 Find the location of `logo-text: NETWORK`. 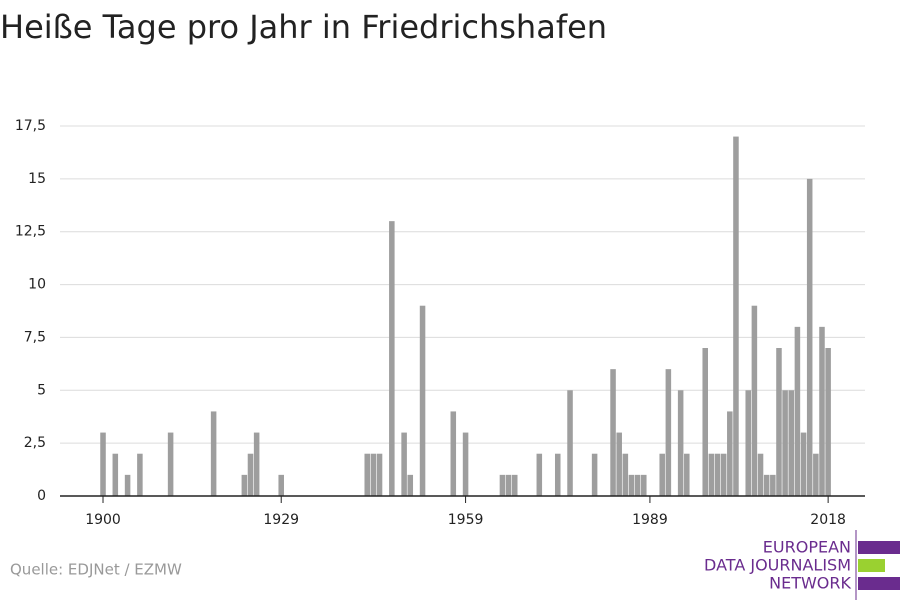

logo-text: NETWORK is located at coordinates (810, 583).